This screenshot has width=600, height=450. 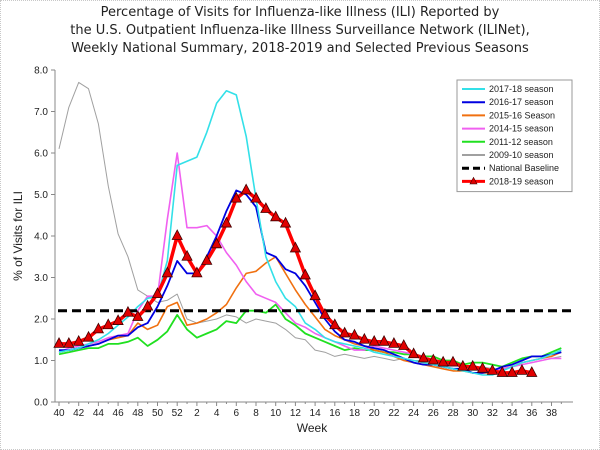 I want to click on x-tick-label: 24, so click(x=414, y=413).